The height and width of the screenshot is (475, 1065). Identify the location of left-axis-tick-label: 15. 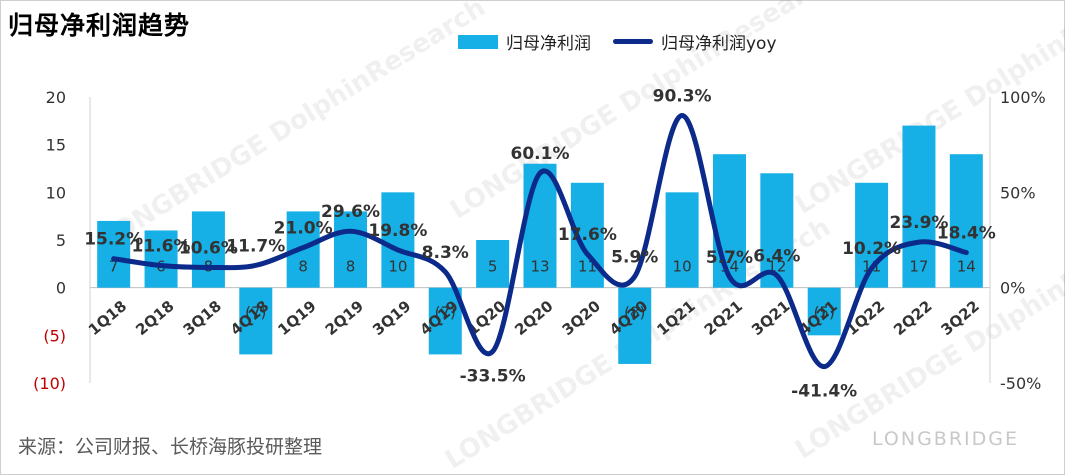
(56, 145).